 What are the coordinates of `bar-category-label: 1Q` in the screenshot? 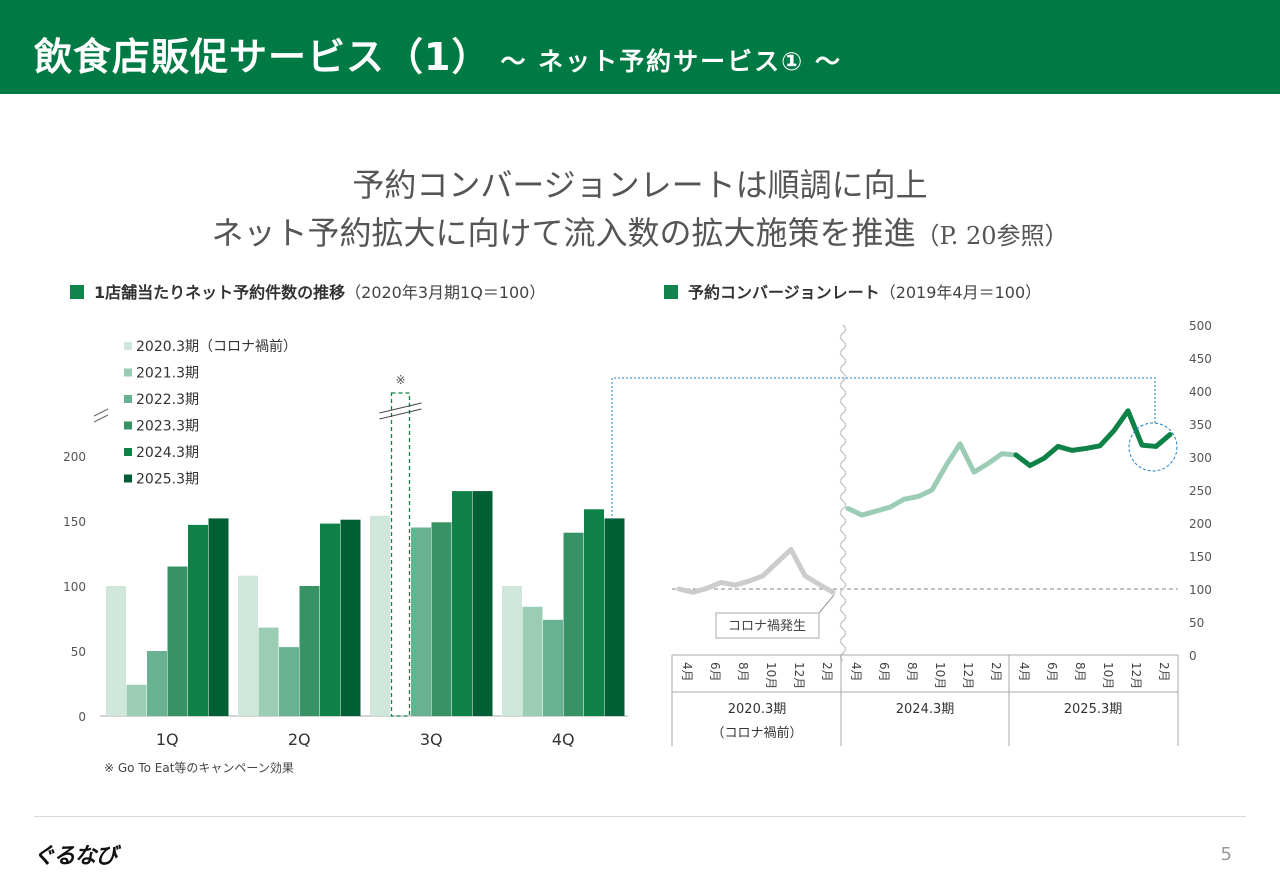 It's located at (167, 739).